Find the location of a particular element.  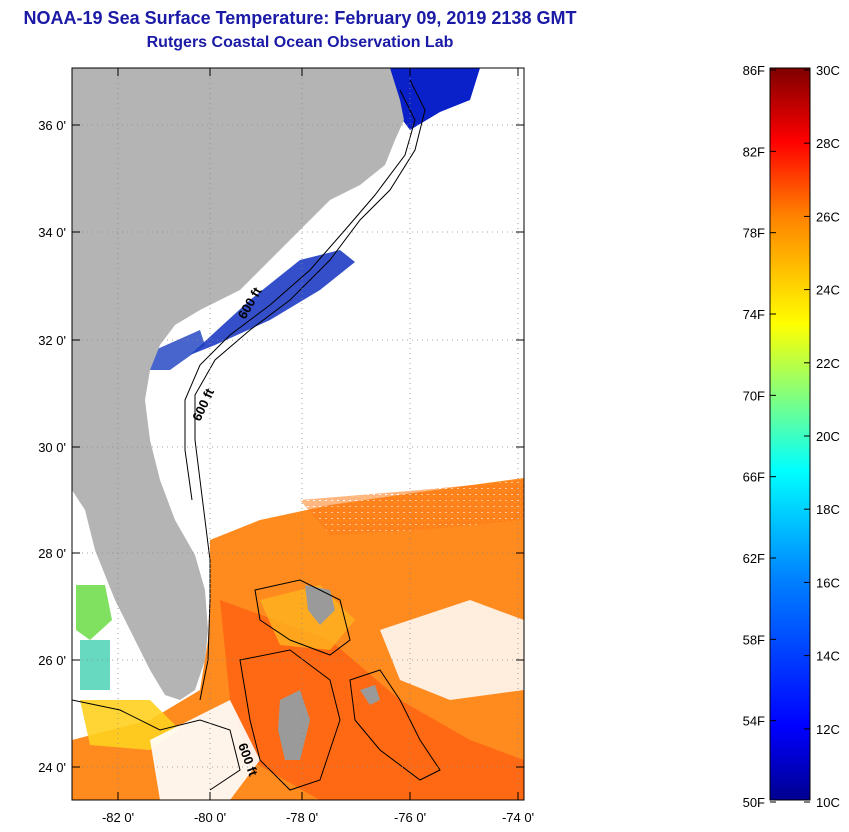

sst-warm-region-speckled is located at coordinates (412, 507).